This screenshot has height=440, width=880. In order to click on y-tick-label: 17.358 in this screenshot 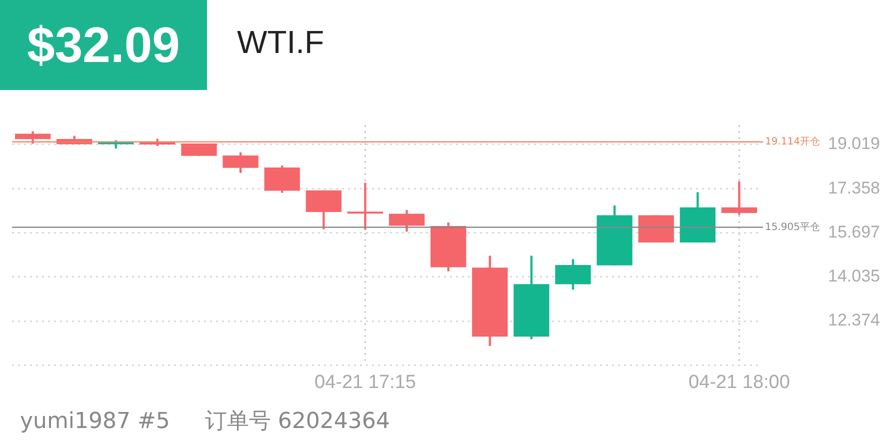, I will do `click(854, 188)`.